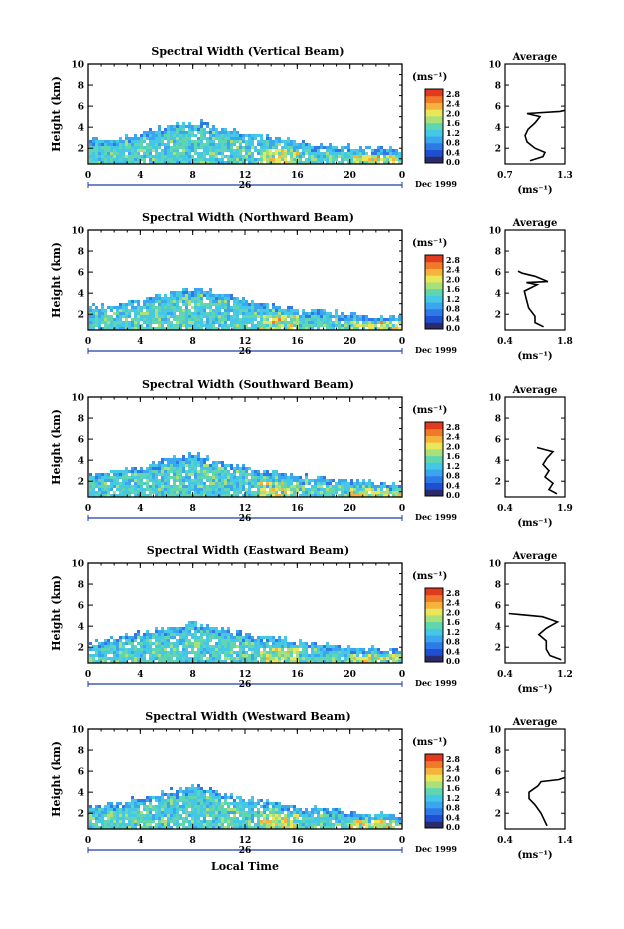 The image size is (624, 929). I want to click on colorbar-tick-label: 0.4, so click(453, 318).